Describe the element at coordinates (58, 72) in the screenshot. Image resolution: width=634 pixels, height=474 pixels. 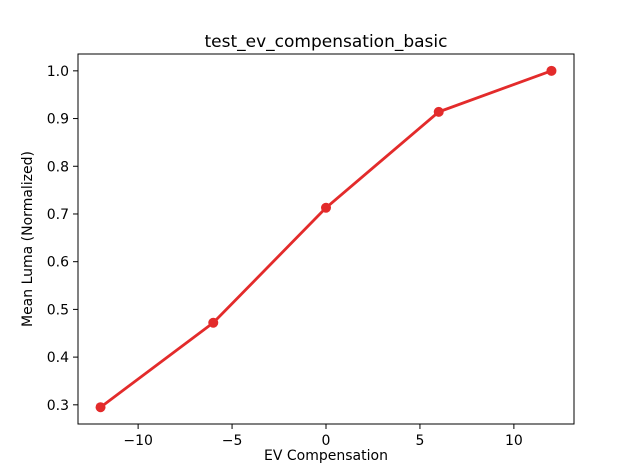
I see `y-tick-label: 1.0` at that location.